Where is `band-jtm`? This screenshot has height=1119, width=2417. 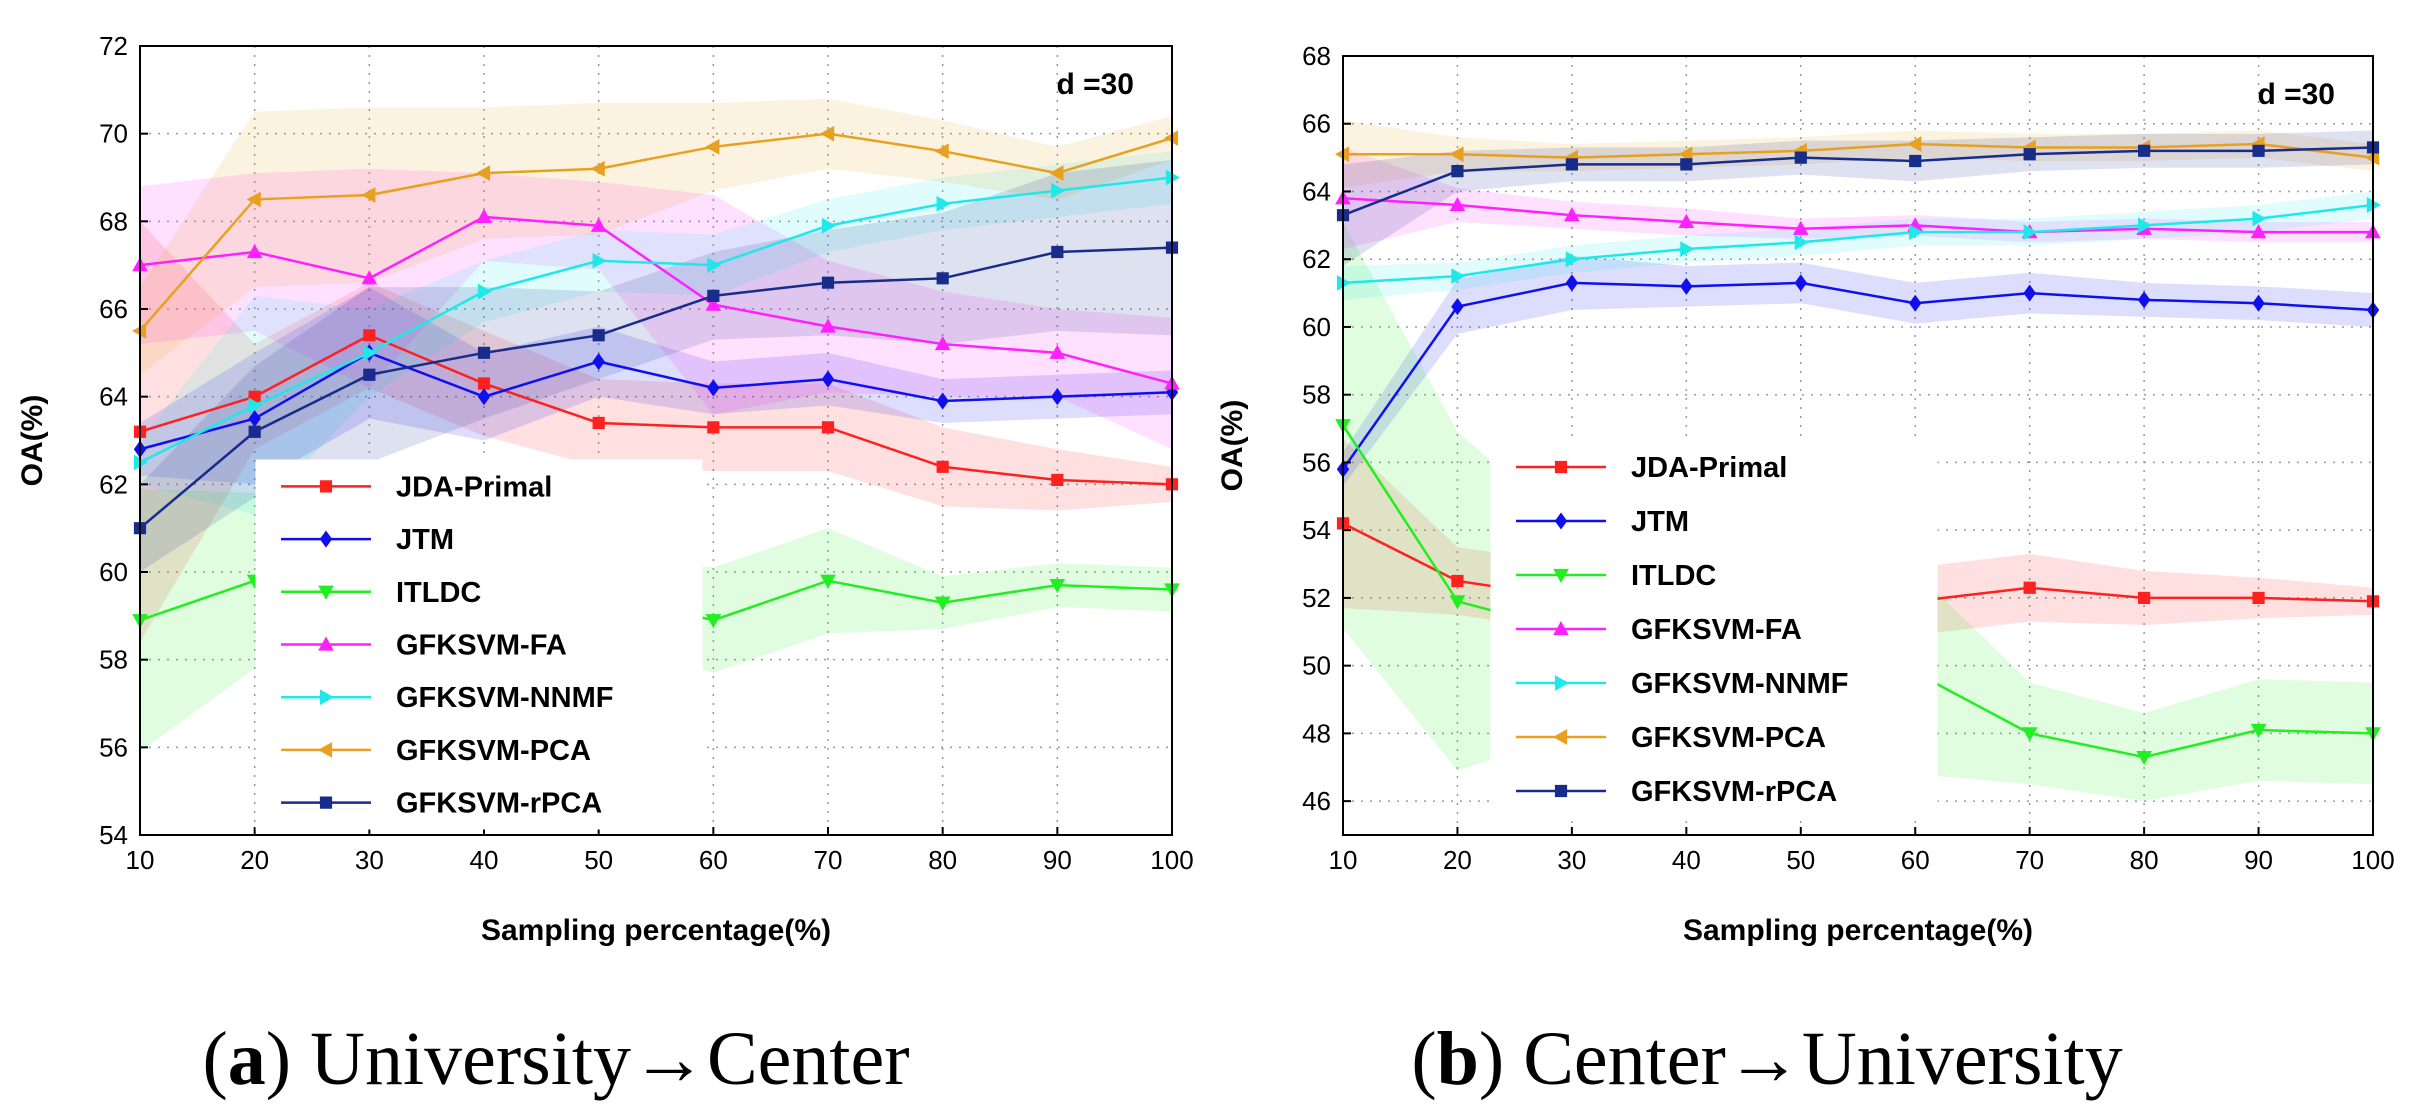 band-jtm is located at coordinates (1858, 371).